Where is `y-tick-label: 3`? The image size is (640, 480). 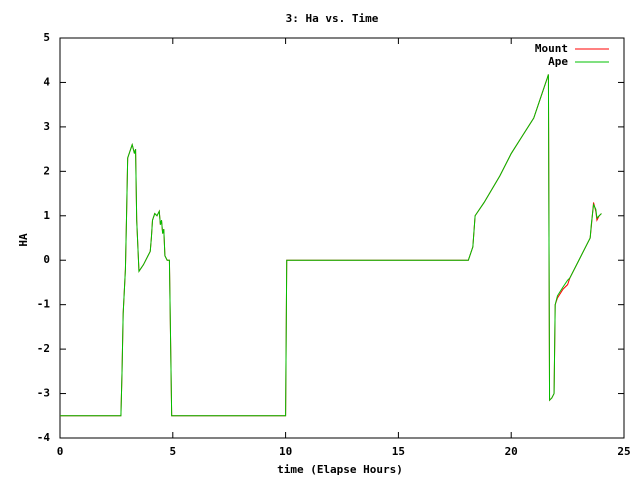 y-tick-label: 3 is located at coordinates (46, 126).